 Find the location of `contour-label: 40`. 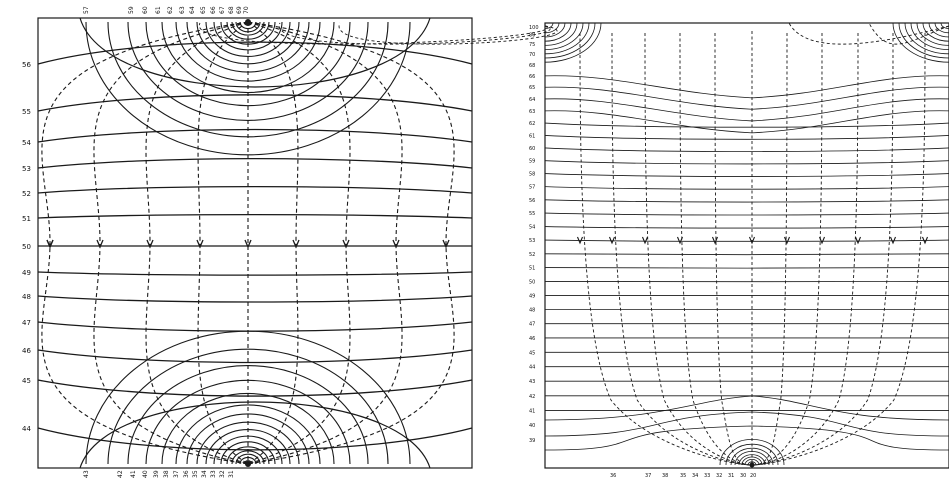

contour-label: 40 is located at coordinates (532, 426).